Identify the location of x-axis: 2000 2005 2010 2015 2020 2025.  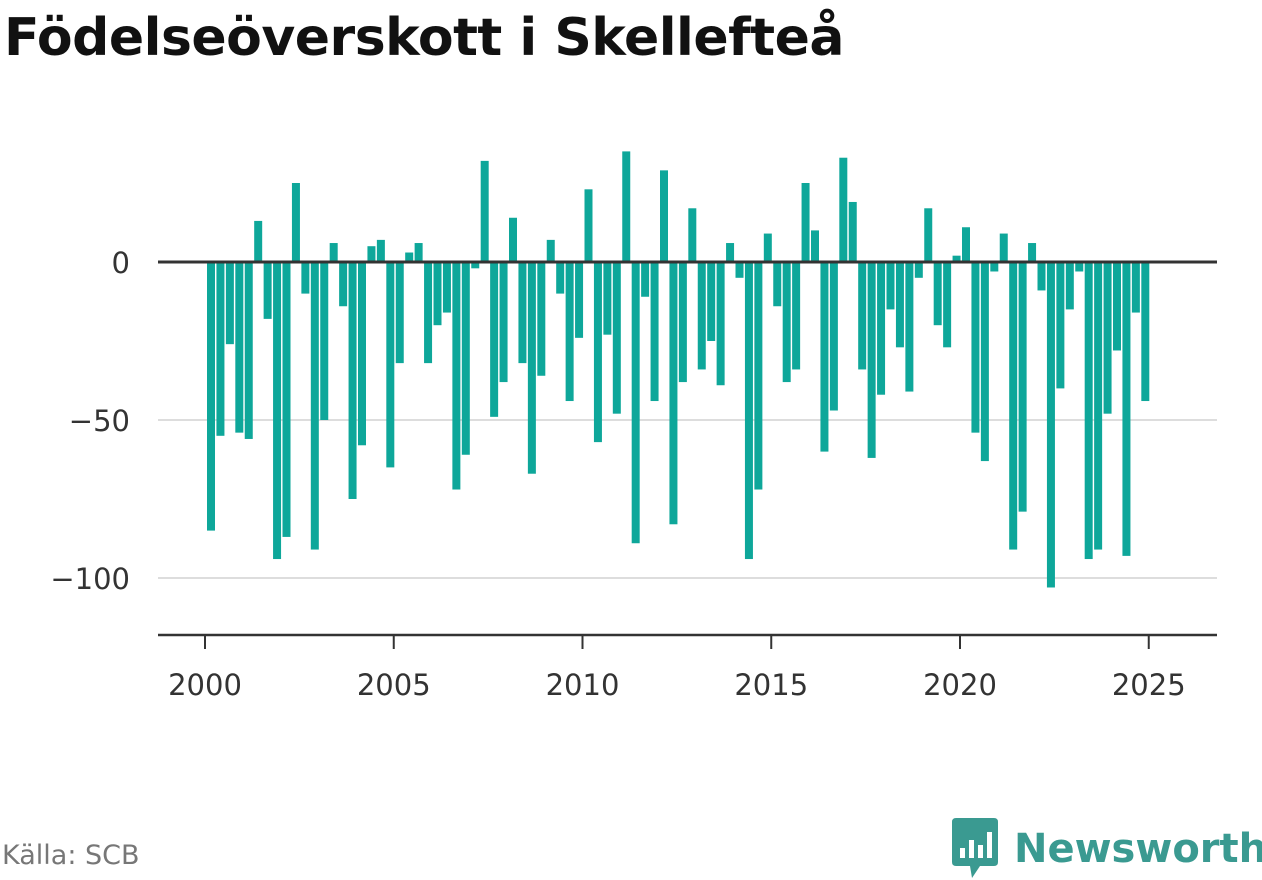
(687, 667).